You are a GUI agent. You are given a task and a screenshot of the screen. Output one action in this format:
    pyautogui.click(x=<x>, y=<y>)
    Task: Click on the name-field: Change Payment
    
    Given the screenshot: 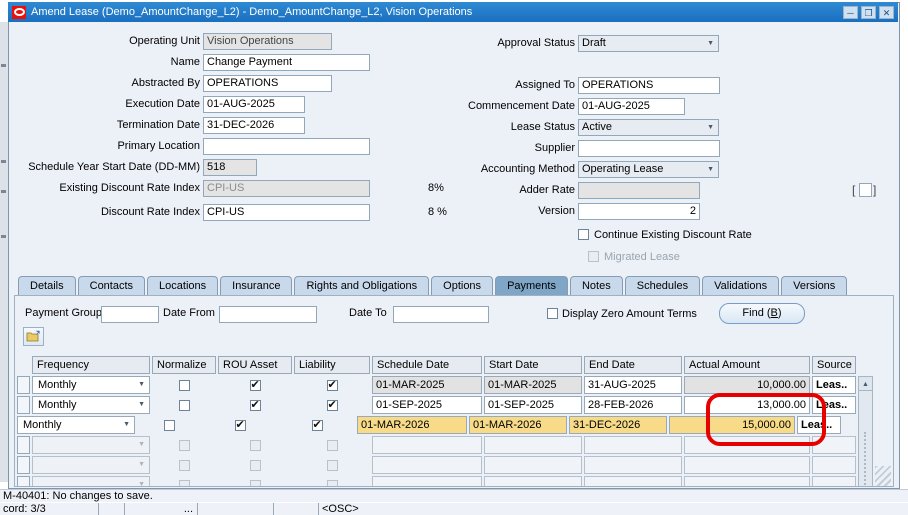 What is the action you would take?
    pyautogui.click(x=286, y=62)
    